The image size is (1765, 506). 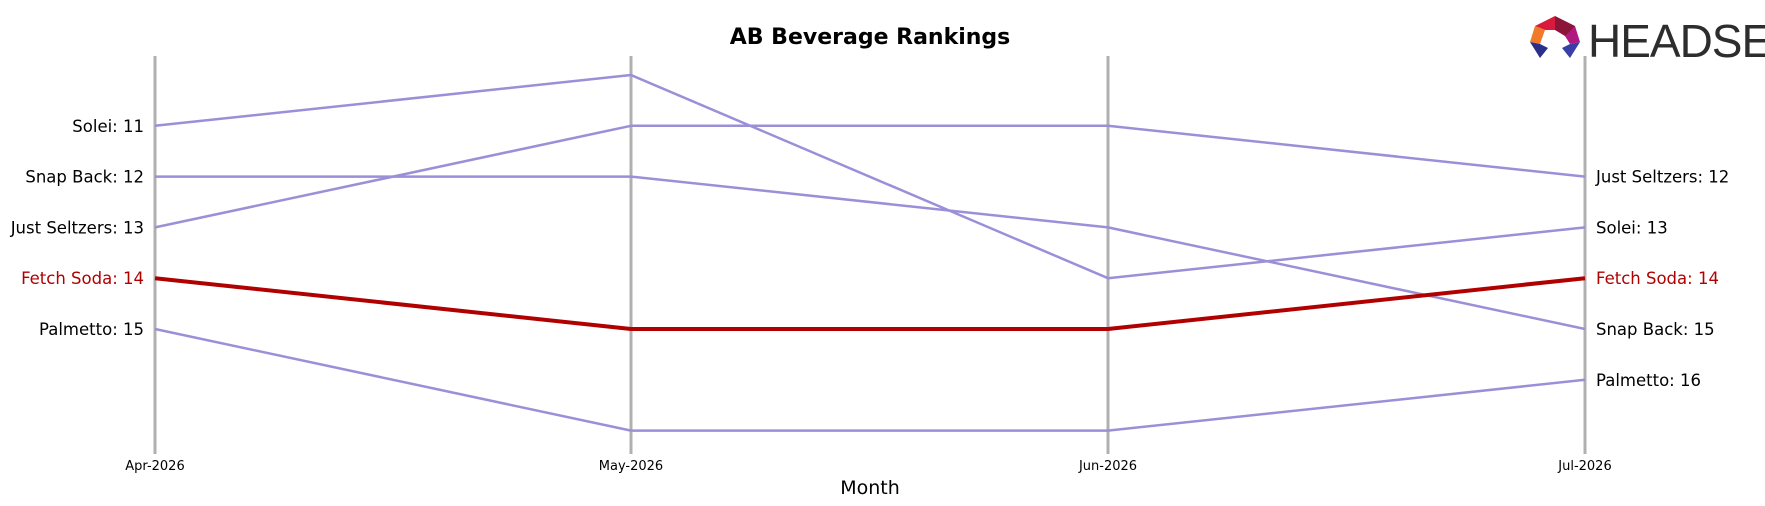 I want to click on left-label-snap-back: Snap Back: 12, so click(x=84, y=177).